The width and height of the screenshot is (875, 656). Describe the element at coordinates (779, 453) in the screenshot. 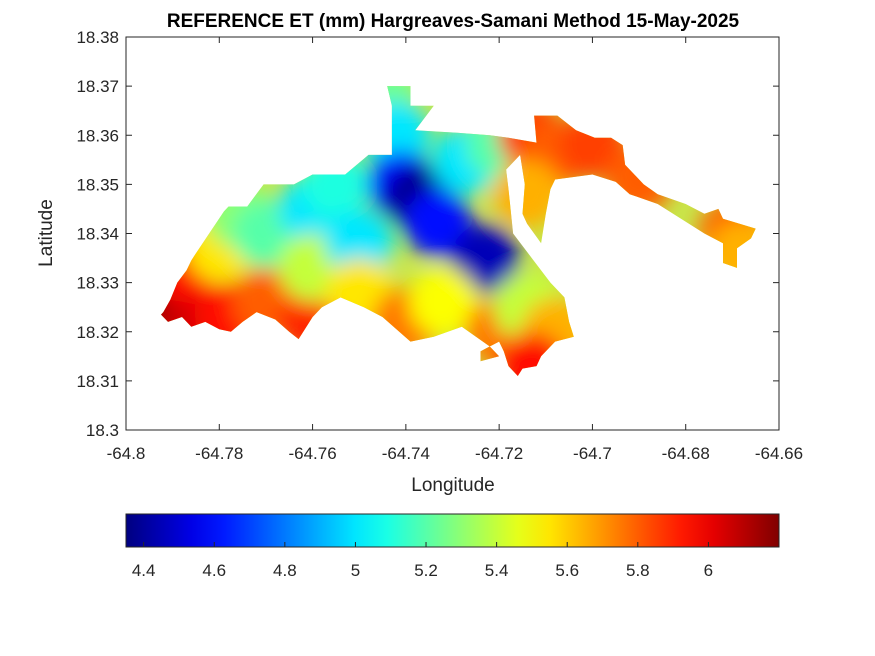

I see `x-tick-label-7: -64.66` at that location.